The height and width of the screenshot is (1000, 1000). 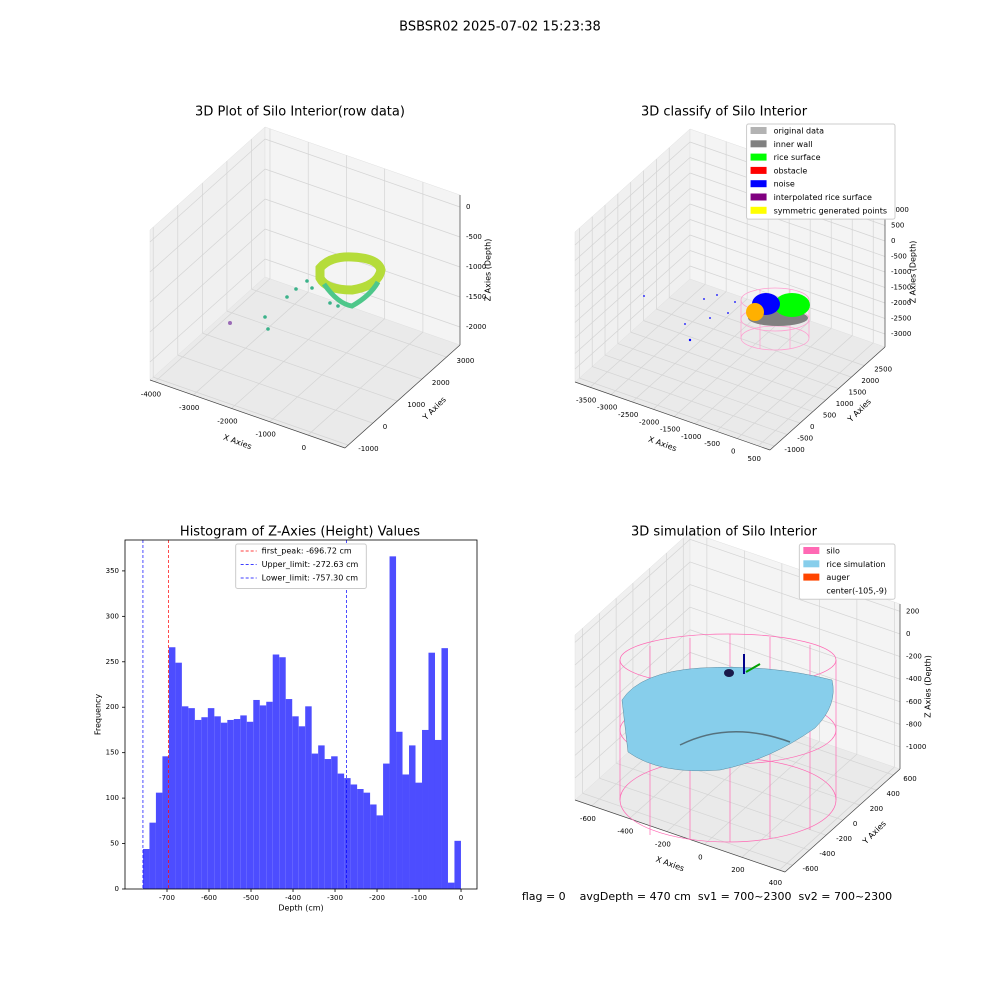 I want to click on chart-title: 3D classify of Silo Interior, so click(x=724, y=112).